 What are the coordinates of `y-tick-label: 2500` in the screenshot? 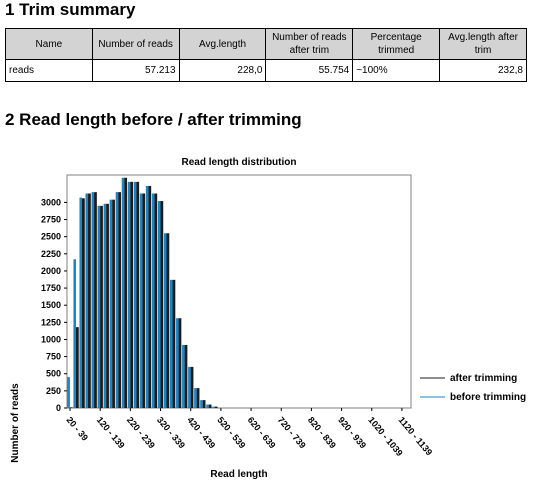 It's located at (51, 237).